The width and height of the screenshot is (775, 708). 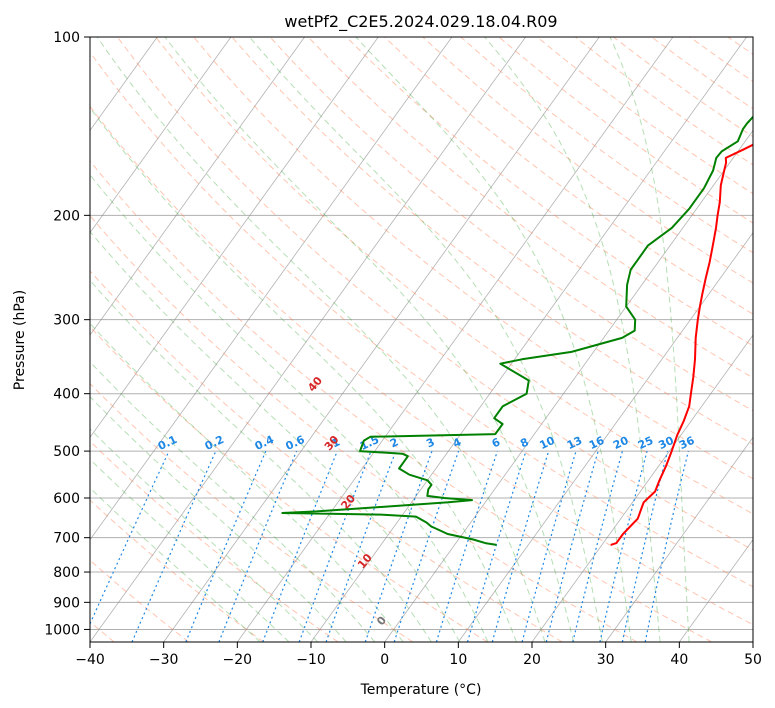 I want to click on x-tick-label: 40, so click(x=679, y=660).